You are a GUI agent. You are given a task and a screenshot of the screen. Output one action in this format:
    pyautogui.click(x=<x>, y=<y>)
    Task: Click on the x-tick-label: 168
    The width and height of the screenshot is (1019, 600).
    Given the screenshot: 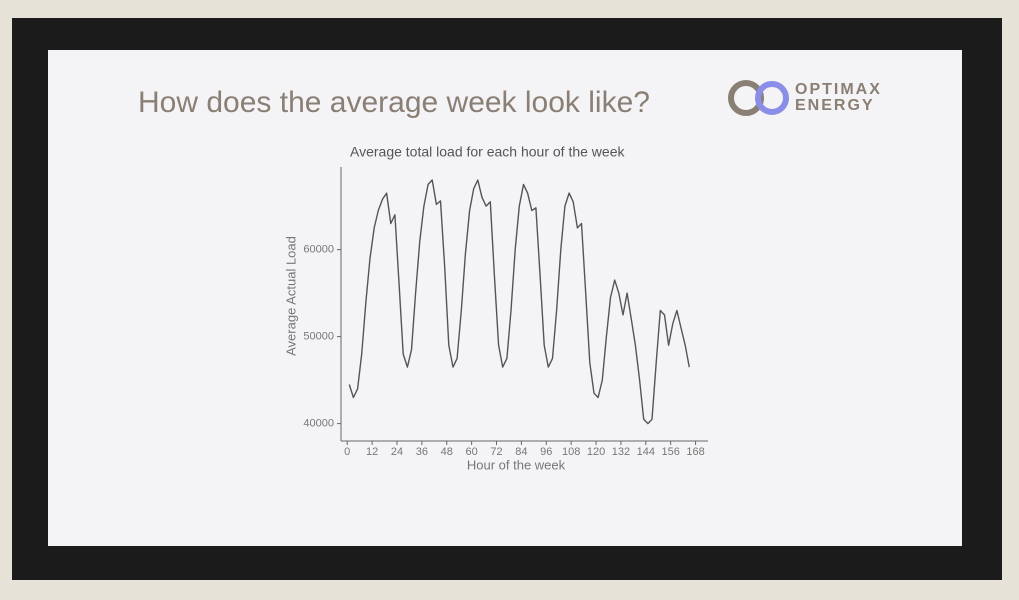 What is the action you would take?
    pyautogui.click(x=695, y=452)
    